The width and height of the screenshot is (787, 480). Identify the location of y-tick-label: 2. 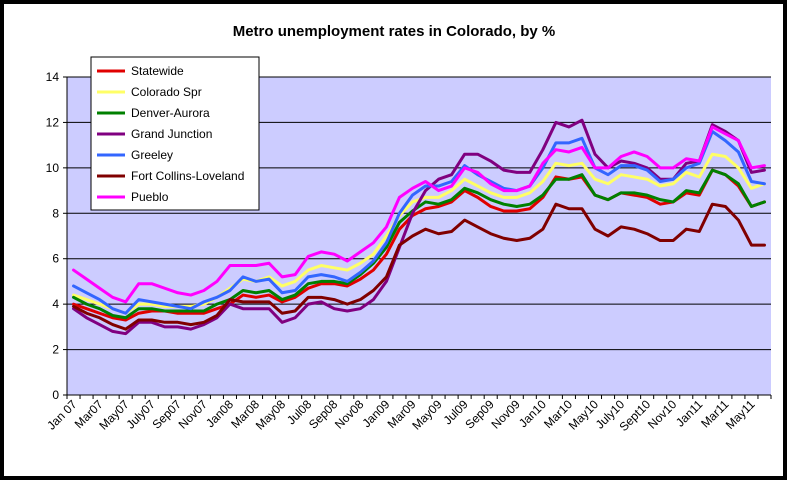
(55, 350).